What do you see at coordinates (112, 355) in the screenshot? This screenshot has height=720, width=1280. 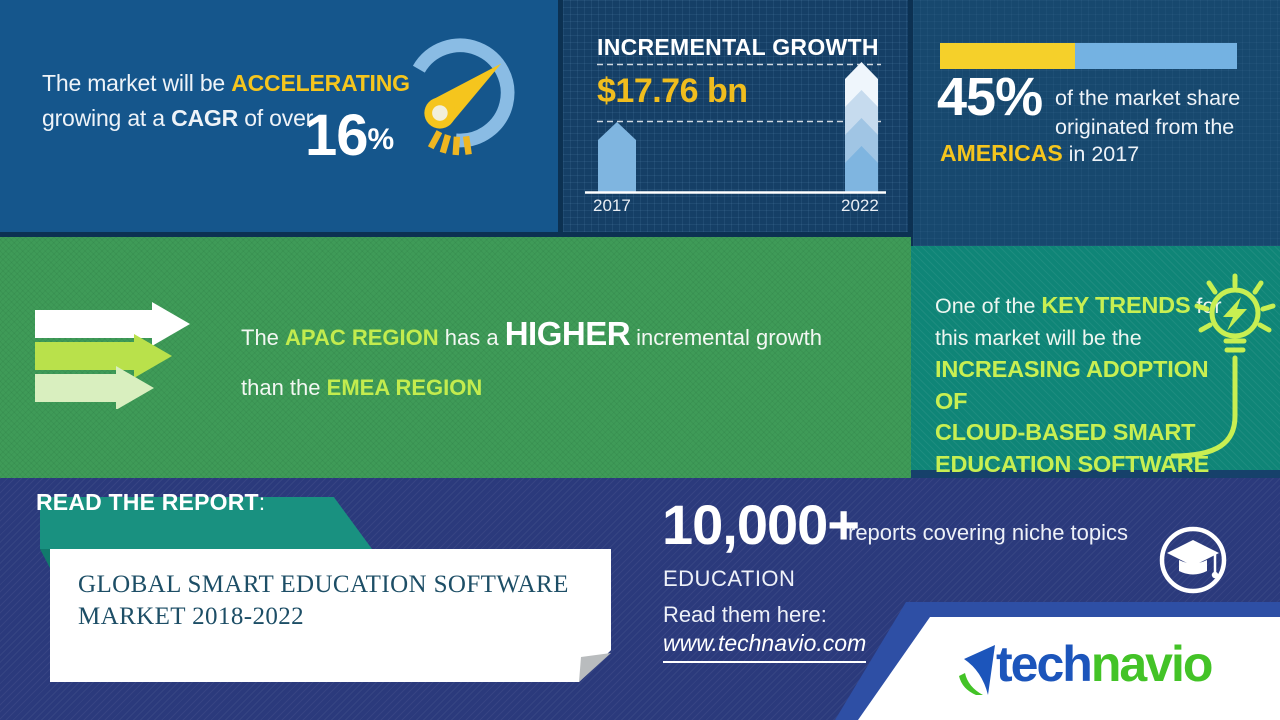 I see `three-growth-arrows-icon` at bounding box center [112, 355].